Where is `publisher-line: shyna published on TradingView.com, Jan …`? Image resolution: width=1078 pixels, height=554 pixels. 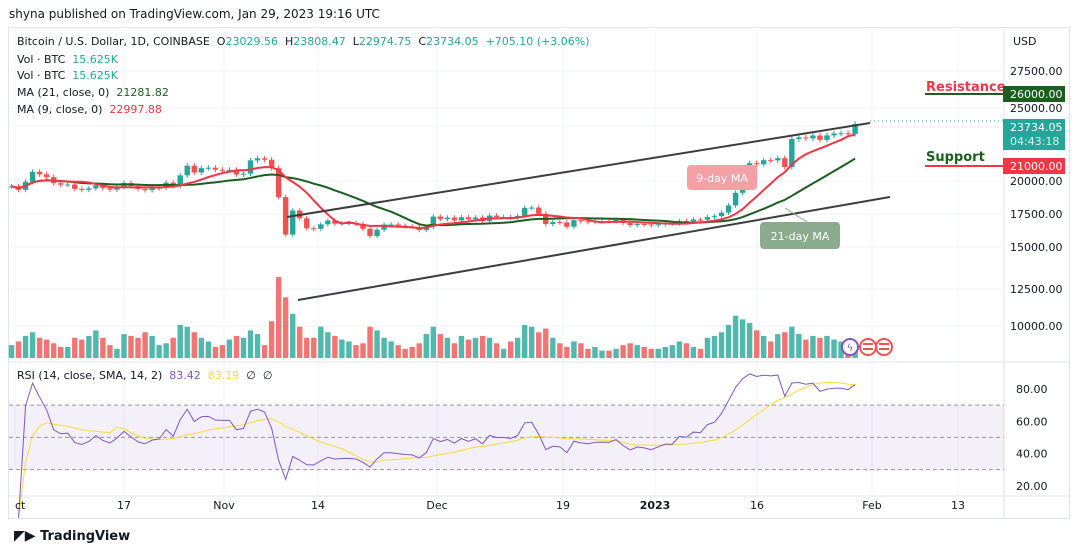
publisher-line: shyna published on TradingView.com, Jan … is located at coordinates (194, 14).